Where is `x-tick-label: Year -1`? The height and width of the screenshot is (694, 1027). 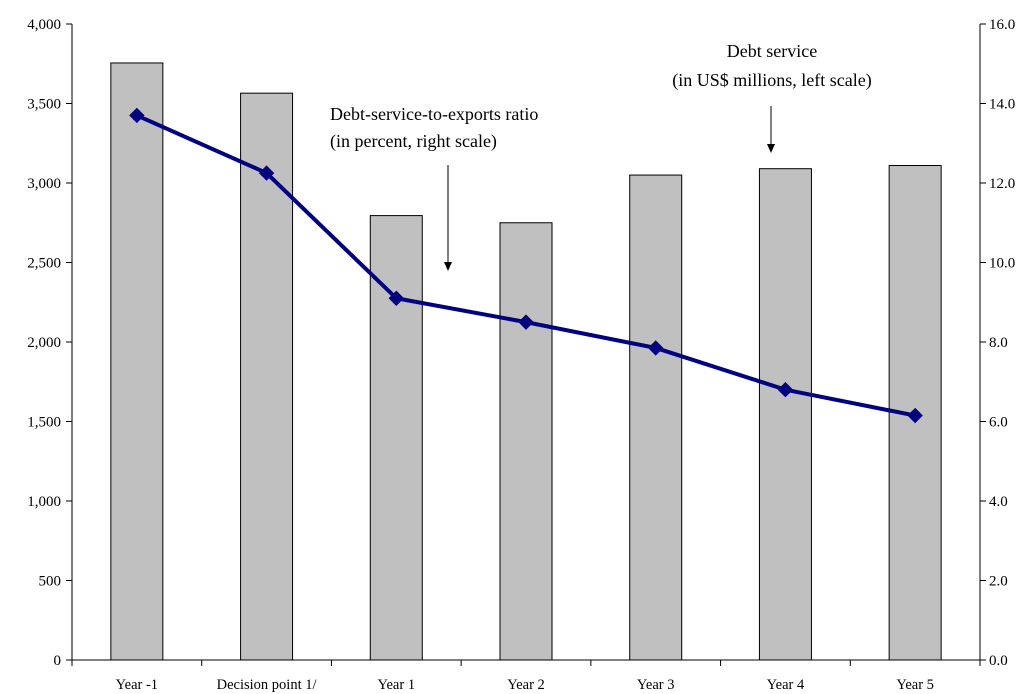
x-tick-label: Year -1 is located at coordinates (137, 685).